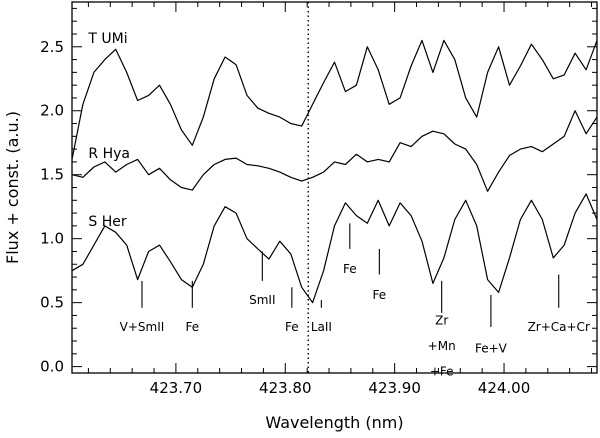 This screenshot has width=600, height=438. I want to click on y-axis-title: Flux + const. (a.u.), so click(12, 187).